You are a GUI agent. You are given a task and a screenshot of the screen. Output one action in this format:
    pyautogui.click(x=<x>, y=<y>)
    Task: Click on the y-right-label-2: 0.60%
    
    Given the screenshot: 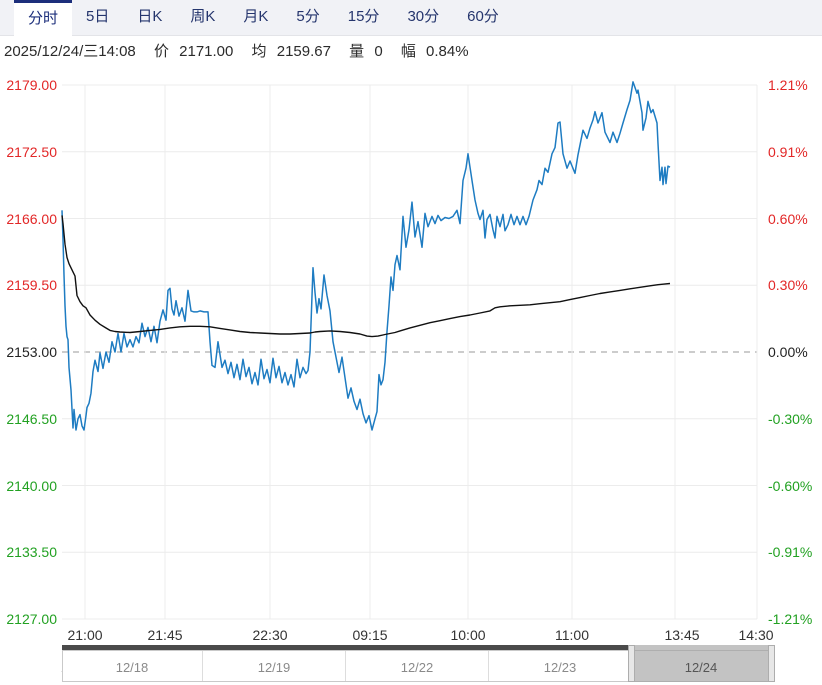 What is the action you would take?
    pyautogui.click(x=788, y=219)
    